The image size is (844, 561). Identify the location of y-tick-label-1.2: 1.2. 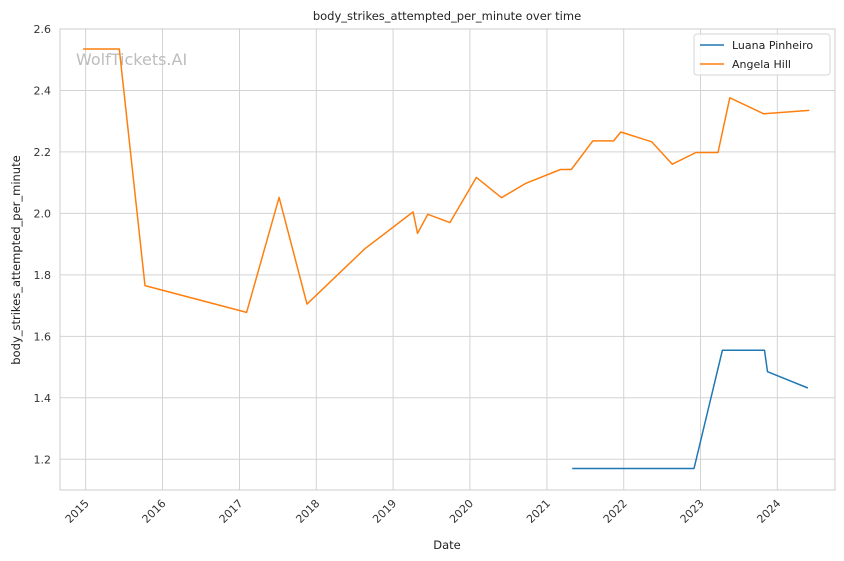
(43, 459).